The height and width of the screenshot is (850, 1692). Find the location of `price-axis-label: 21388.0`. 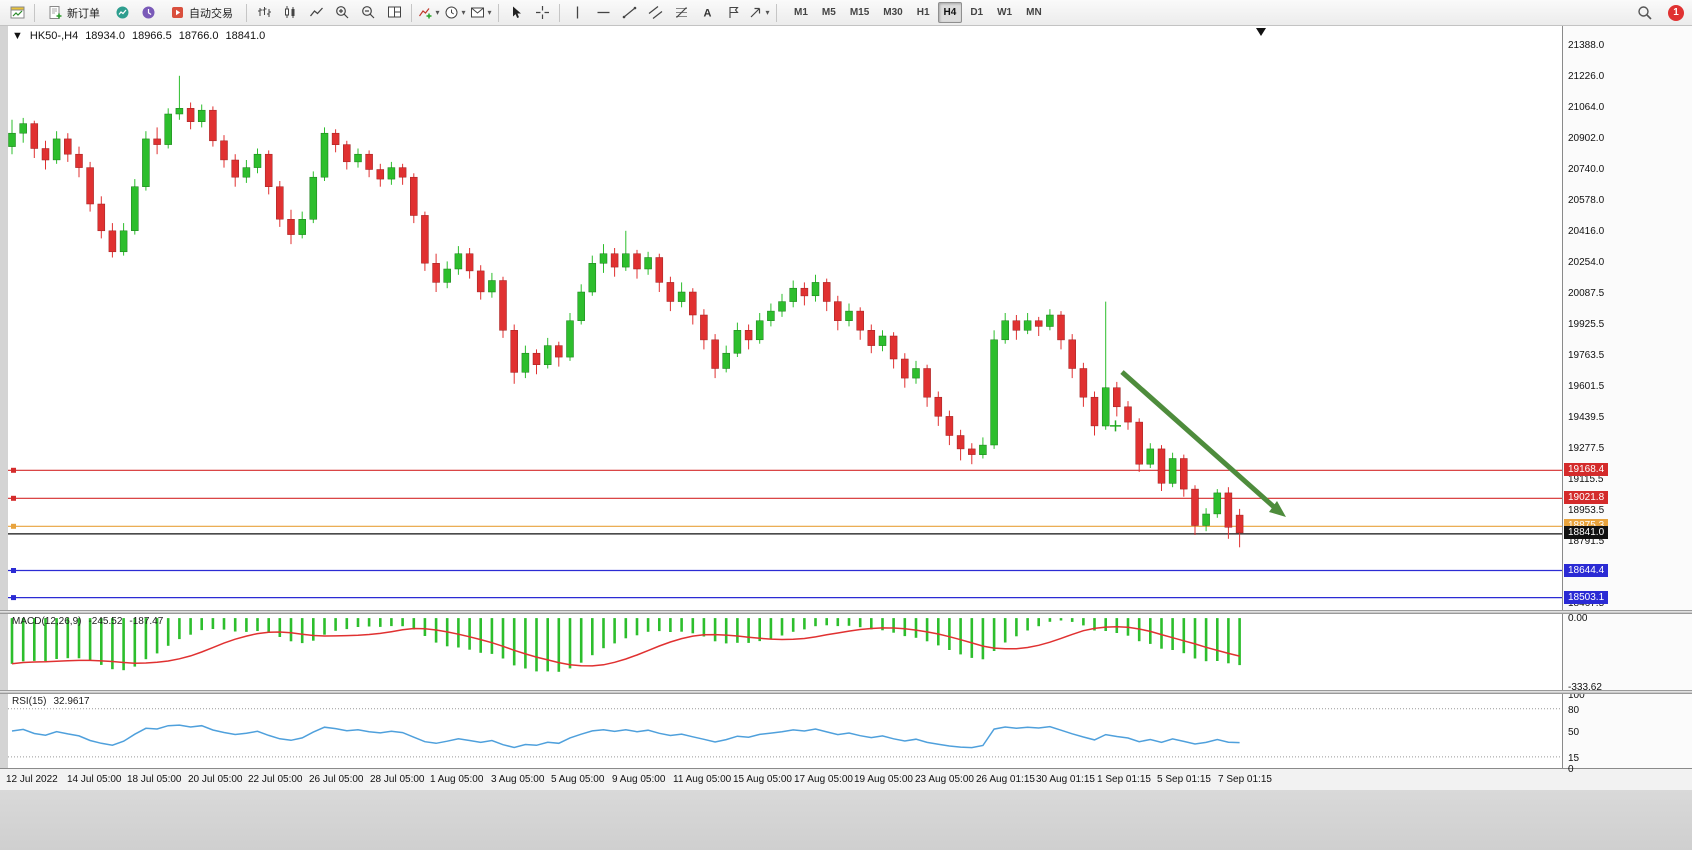

price-axis-label: 21388.0 is located at coordinates (1586, 45).